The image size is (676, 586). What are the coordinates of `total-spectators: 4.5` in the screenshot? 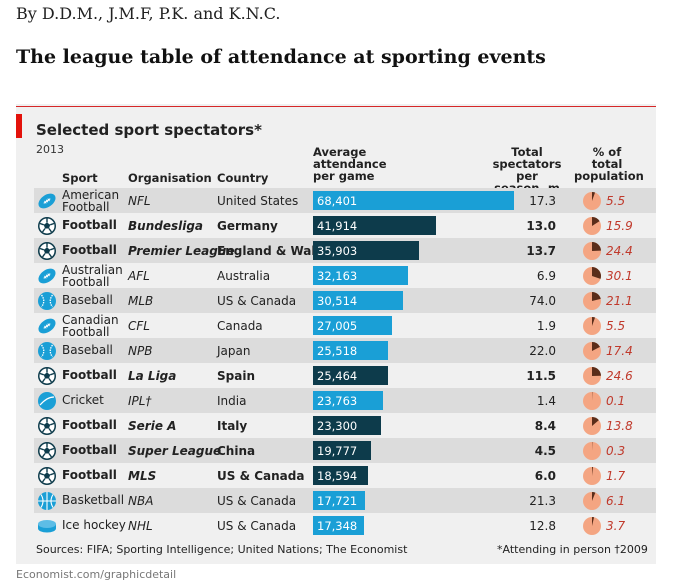 It's located at (545, 451).